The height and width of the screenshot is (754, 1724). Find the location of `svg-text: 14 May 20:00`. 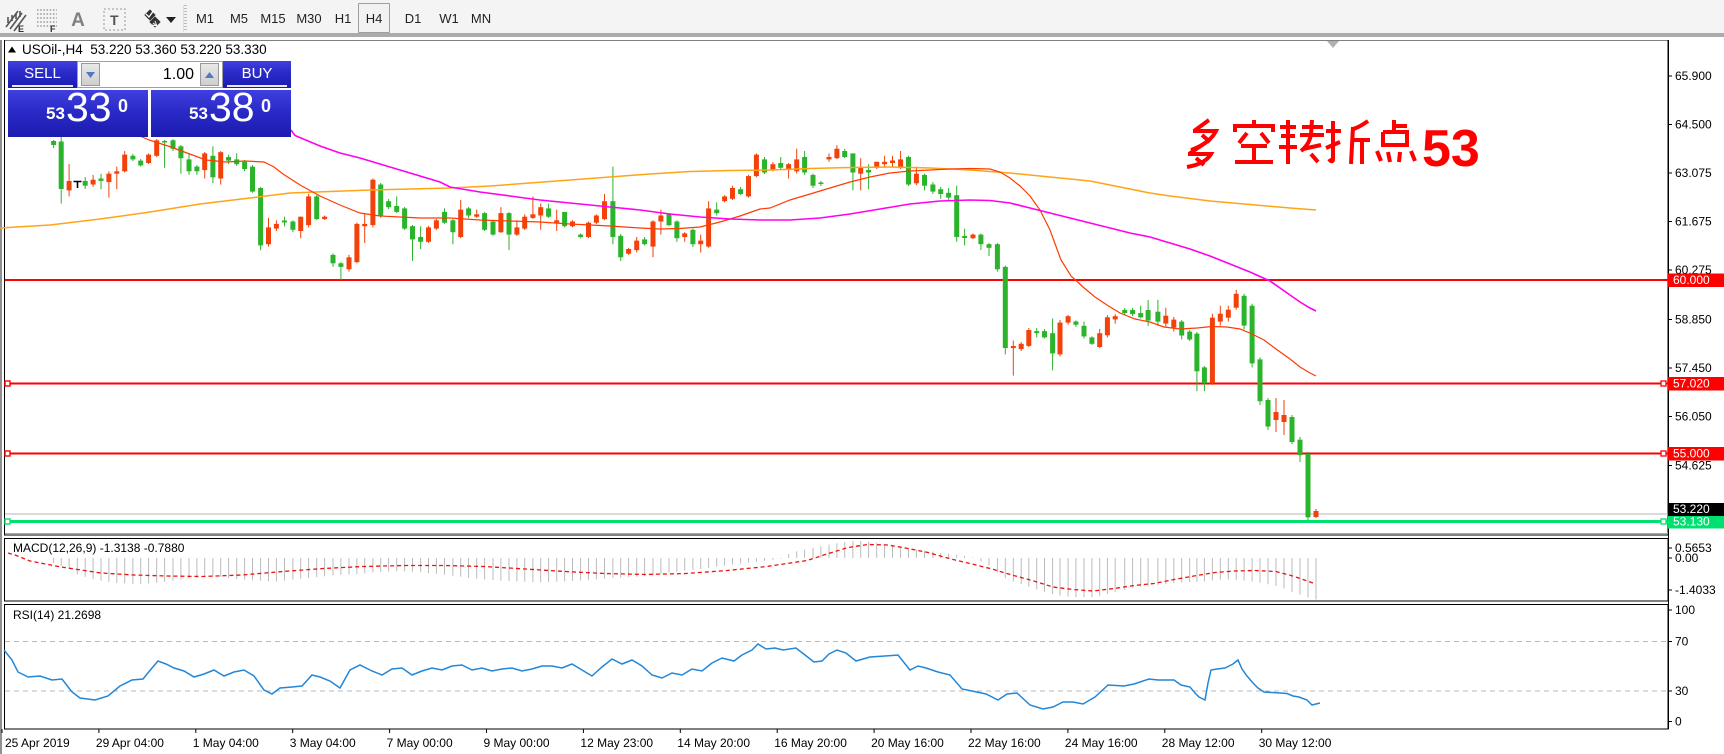

svg-text: 14 May 20:00 is located at coordinates (713, 743).